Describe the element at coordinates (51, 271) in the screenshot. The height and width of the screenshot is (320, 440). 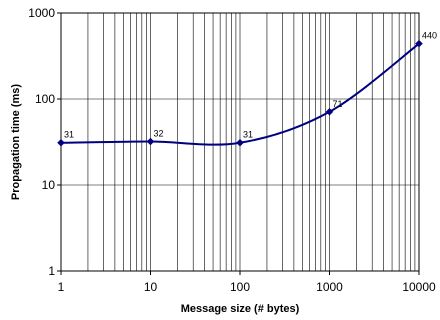
I see `y-tick-label: 1` at that location.